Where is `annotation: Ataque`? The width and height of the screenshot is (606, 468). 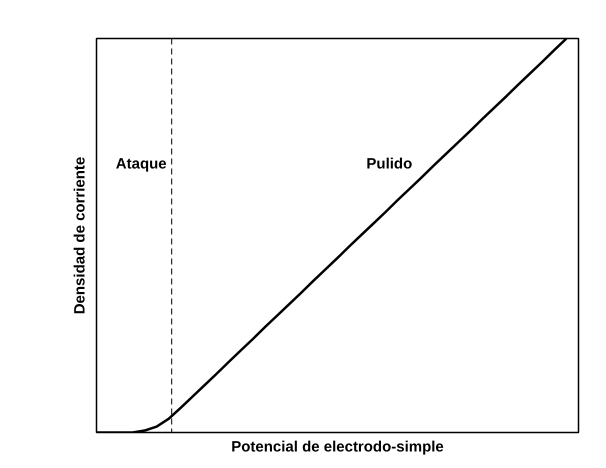
annotation: Ataque is located at coordinates (141, 163).